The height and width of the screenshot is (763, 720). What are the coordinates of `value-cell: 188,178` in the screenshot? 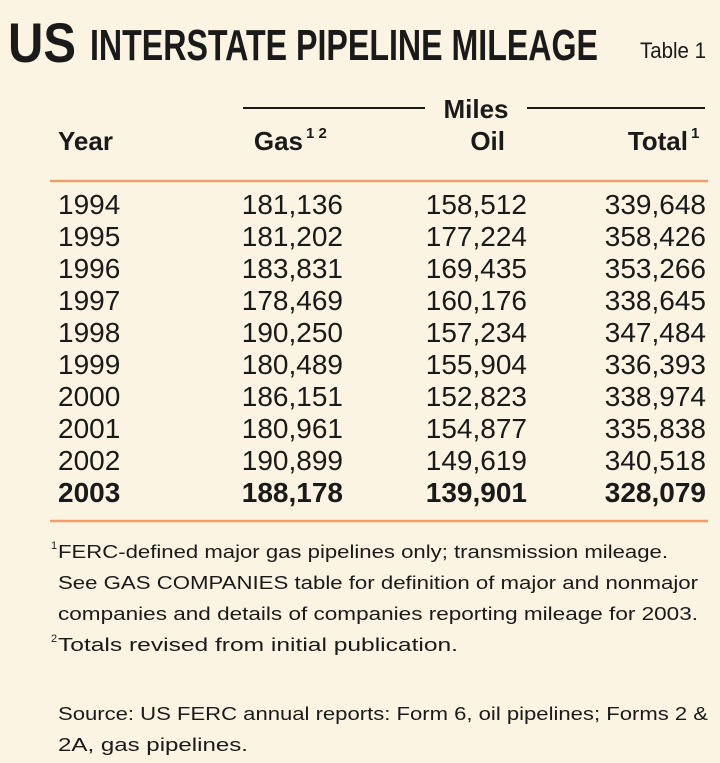 It's located at (292, 492).